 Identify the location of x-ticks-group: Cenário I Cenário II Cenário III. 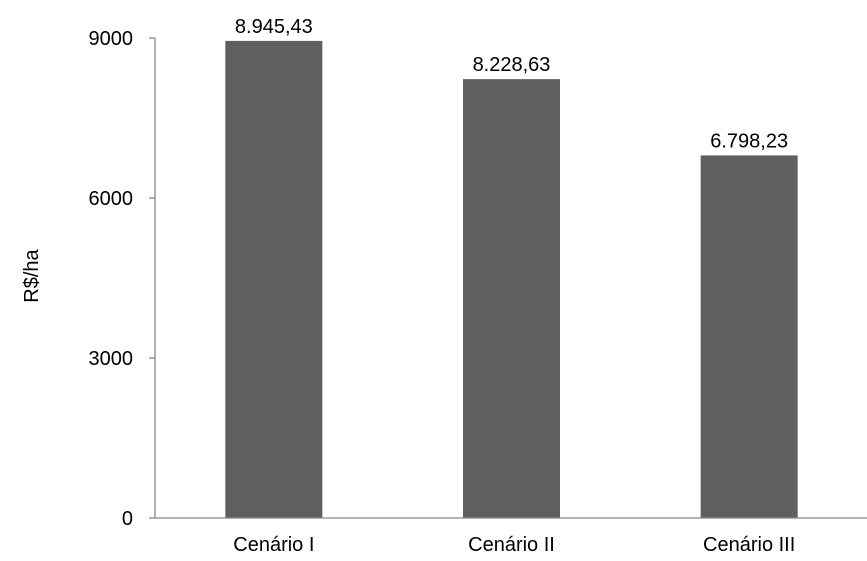
(514, 545).